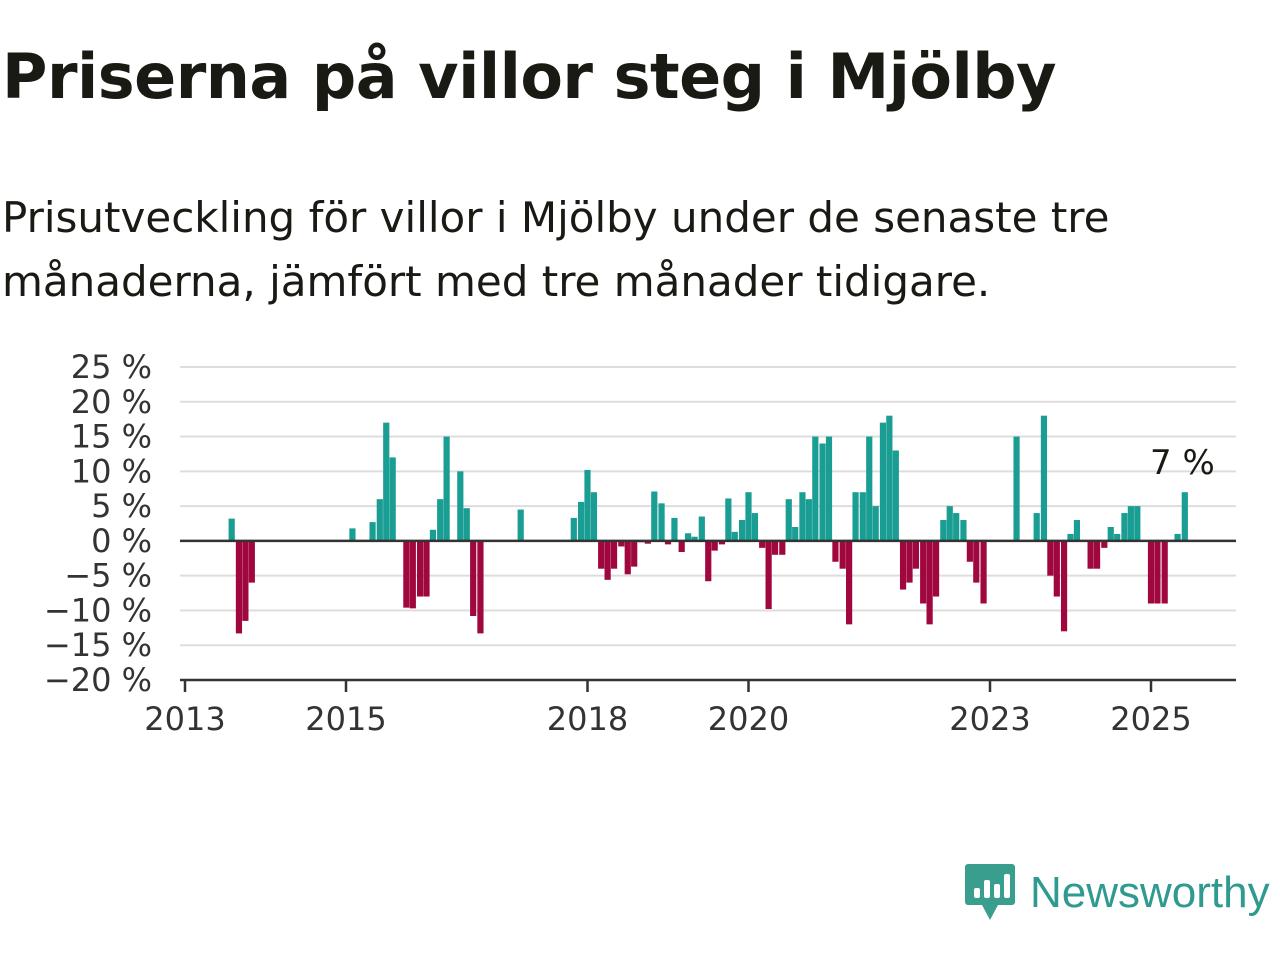 Image resolution: width=1280 pixels, height=960 pixels. Describe the element at coordinates (121, 541) in the screenshot. I see `y-tick-label: 0 %` at that location.